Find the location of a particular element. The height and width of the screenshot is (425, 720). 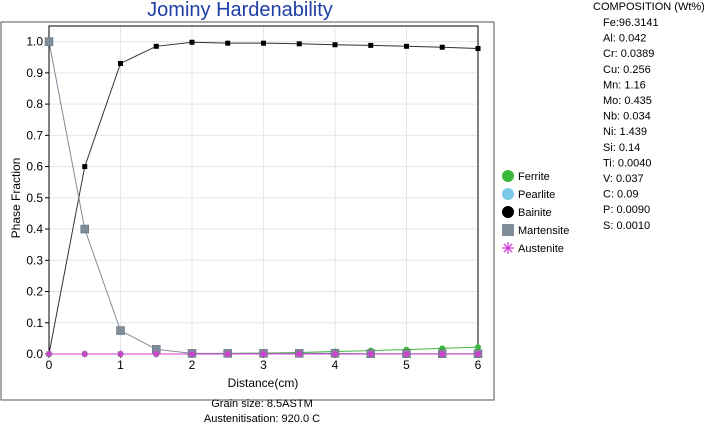

legend-austenite-marker is located at coordinates (508, 248).